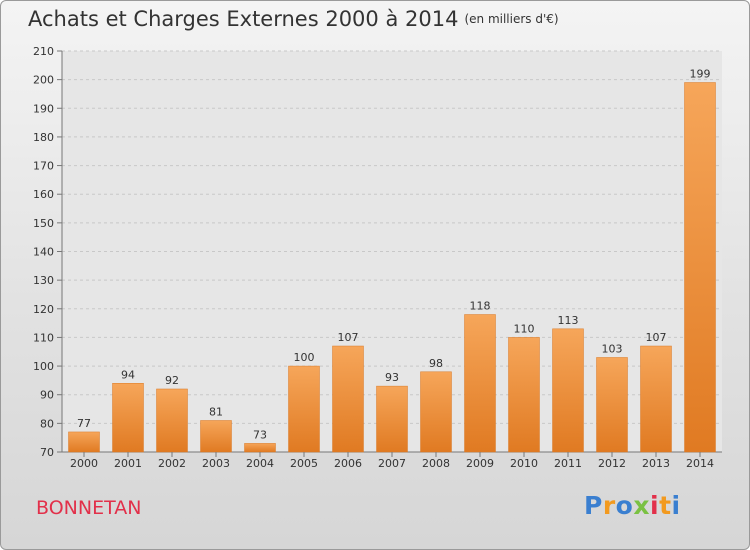  What do you see at coordinates (47, 395) in the screenshot?
I see `y-tick-label: 90` at bounding box center [47, 395].